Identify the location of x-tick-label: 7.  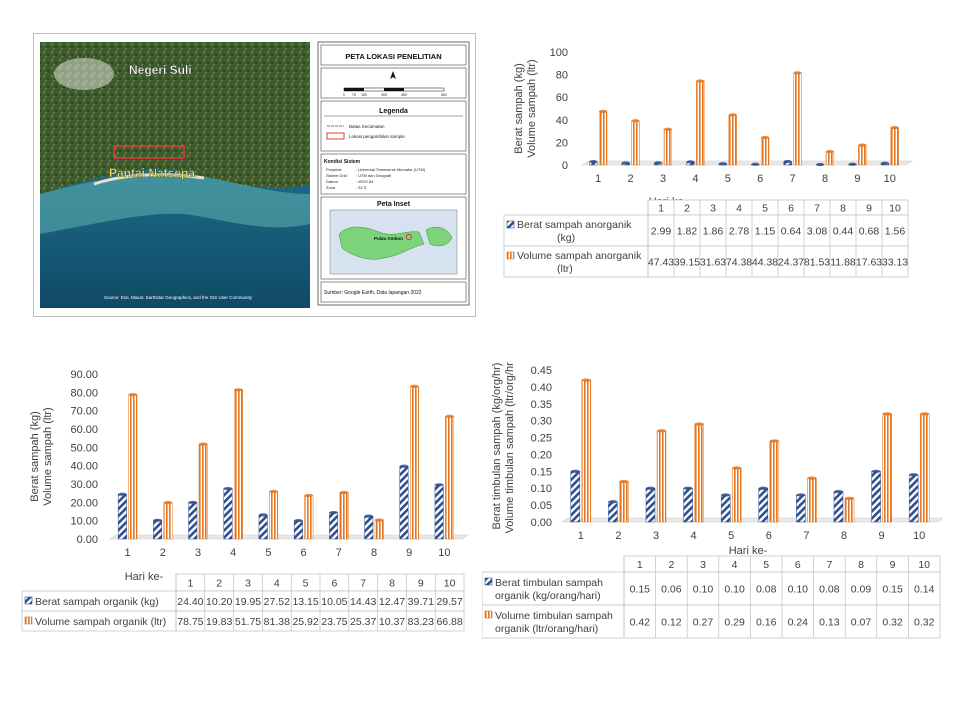
(806, 536).